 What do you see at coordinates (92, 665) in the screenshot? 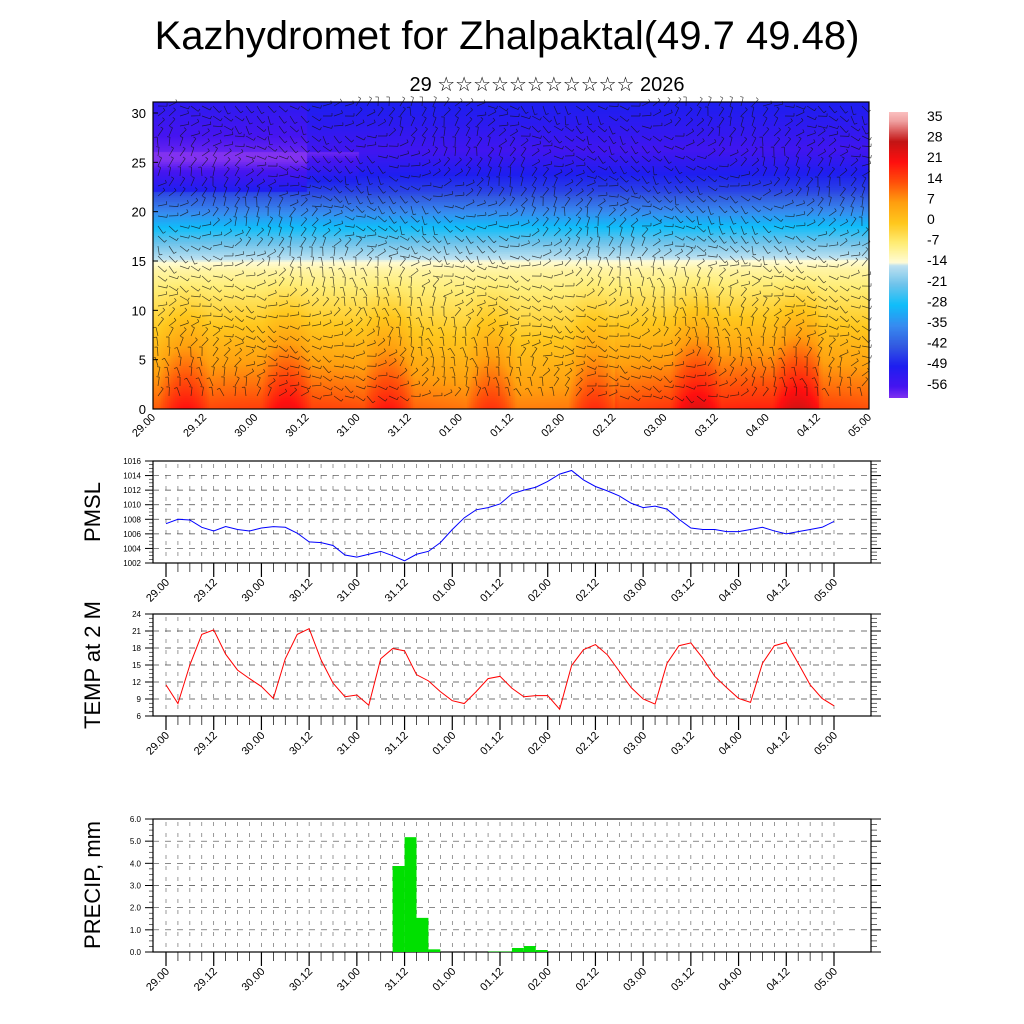
I see `temp-axis-label: TEMP at 2 M` at bounding box center [92, 665].